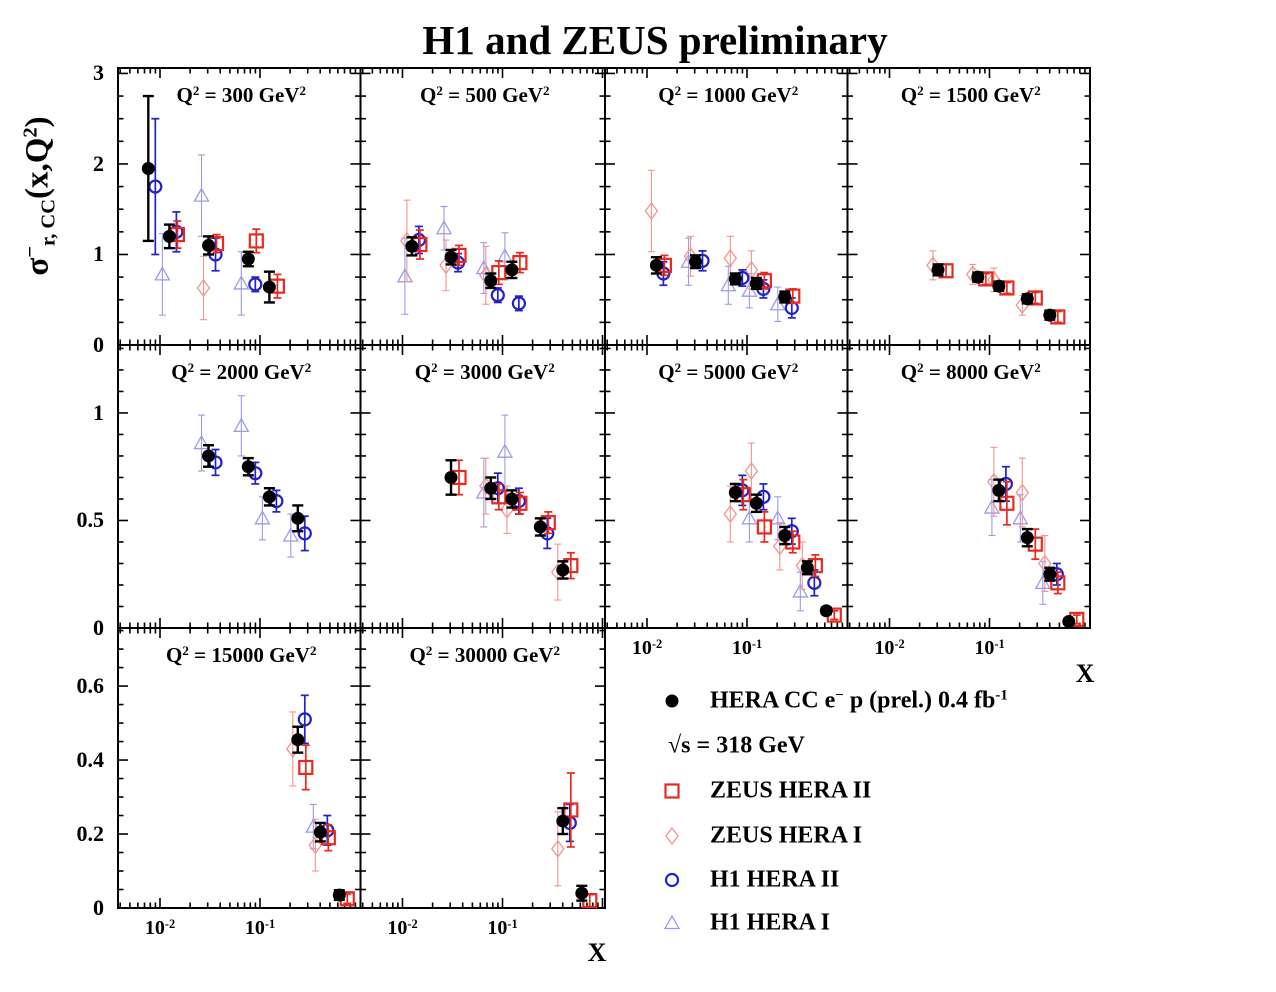  Describe the element at coordinates (736, 745) in the screenshot. I see `legend-item-label: √s = 318 GeV` at that location.